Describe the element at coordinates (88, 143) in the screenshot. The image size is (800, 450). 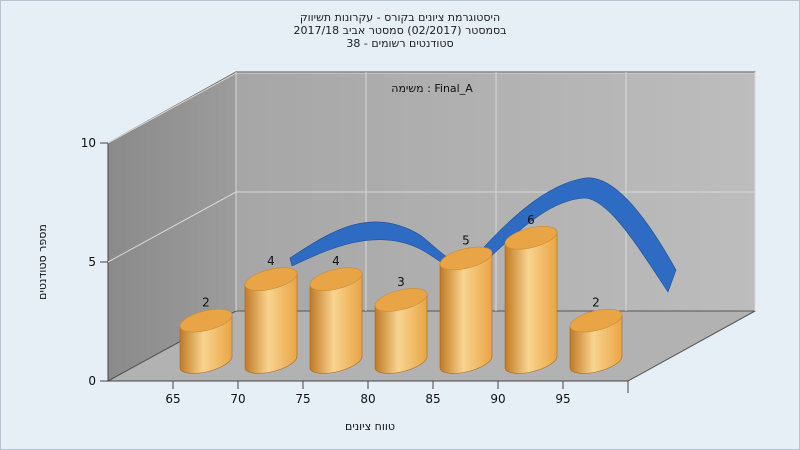
I see `y-tick-label: 10` at that location.